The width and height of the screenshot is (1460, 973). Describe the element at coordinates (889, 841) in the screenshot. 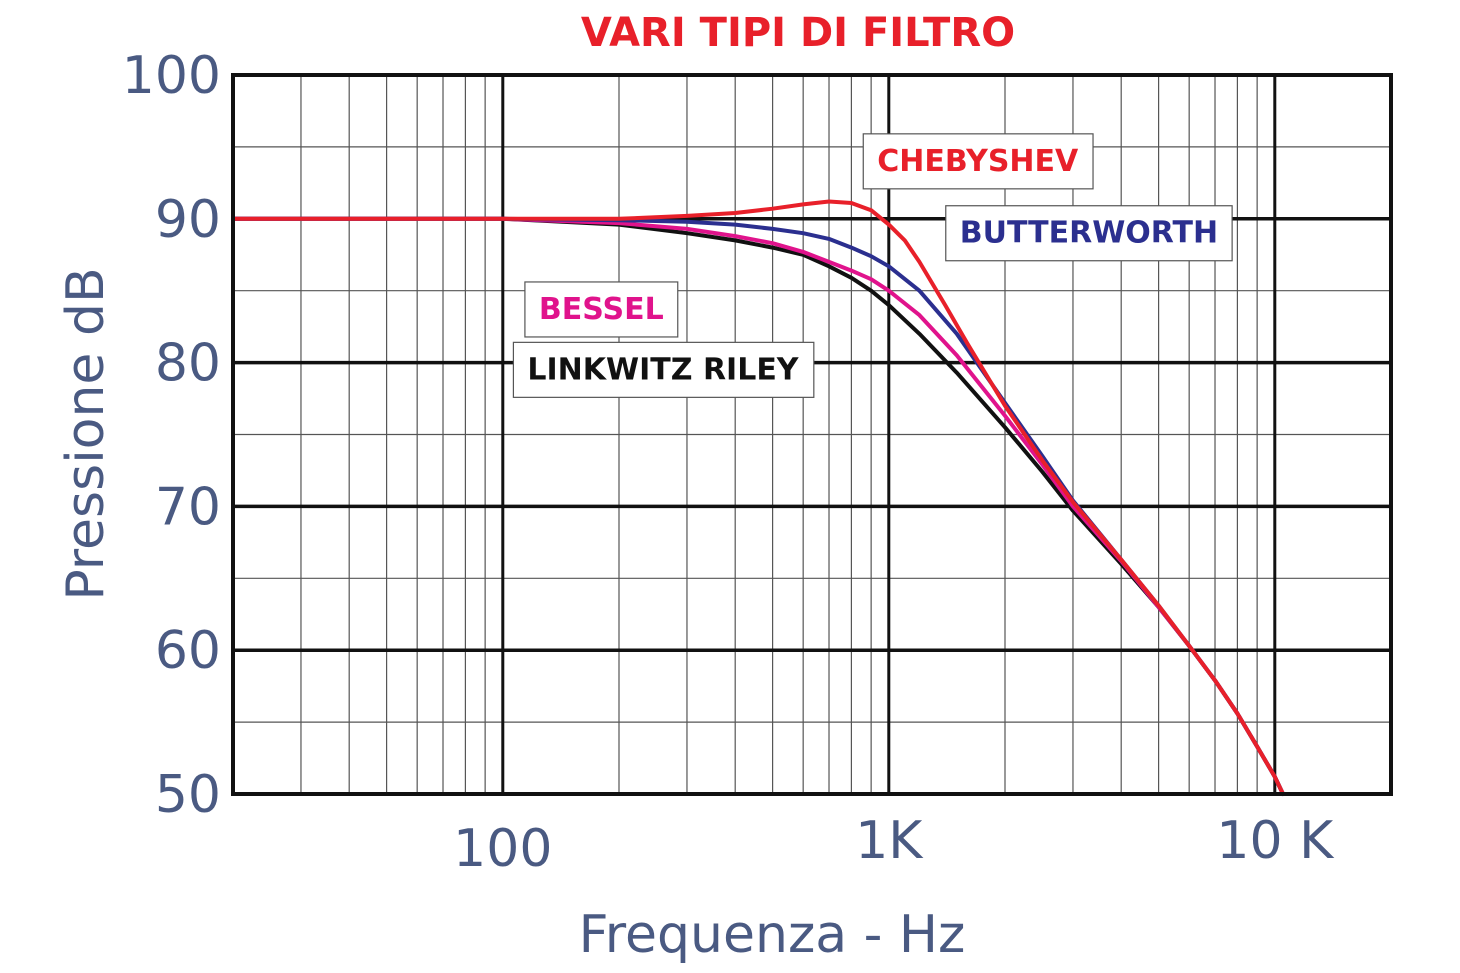

I see `x-tick-label: 1K` at that location.